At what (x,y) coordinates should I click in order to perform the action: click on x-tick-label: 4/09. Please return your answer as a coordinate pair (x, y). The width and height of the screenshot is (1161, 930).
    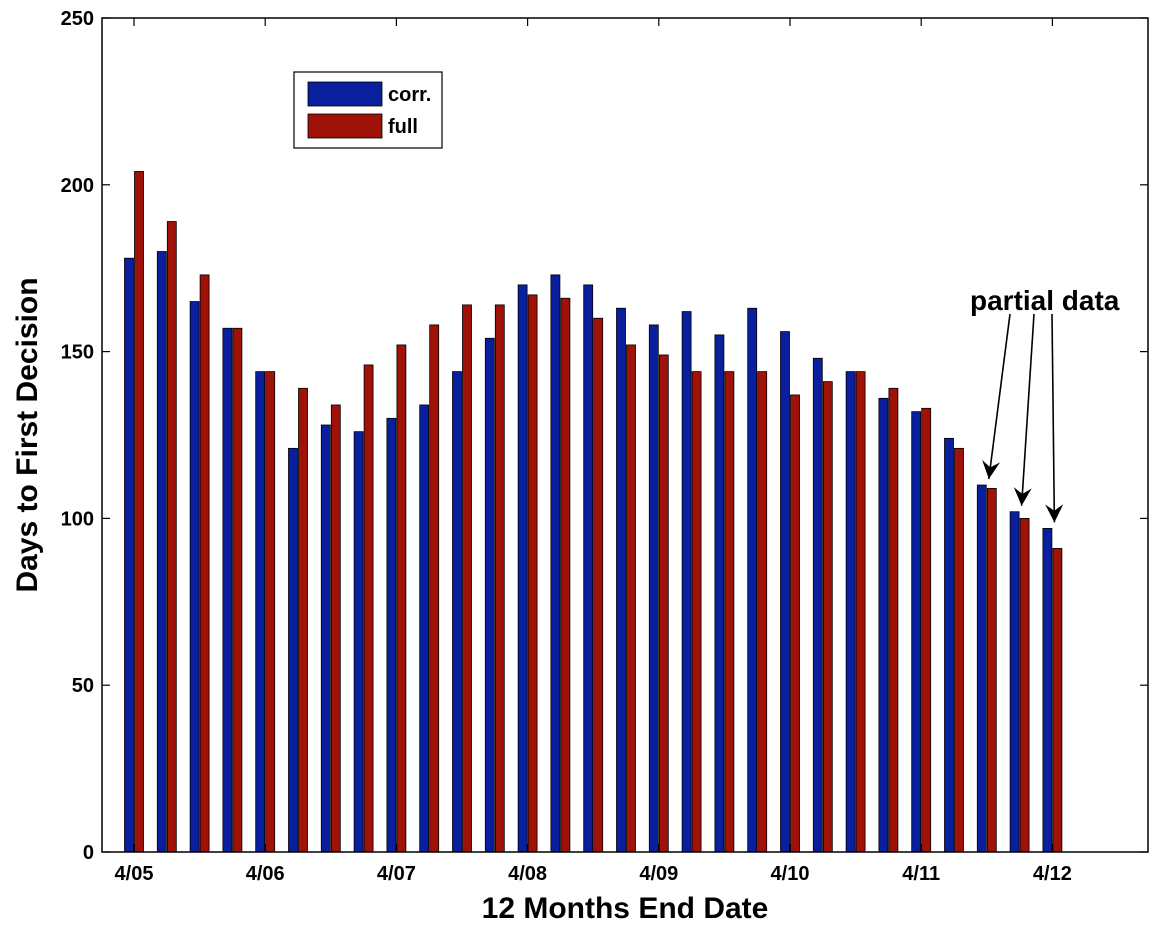
    Looking at the image, I should click on (658, 874).